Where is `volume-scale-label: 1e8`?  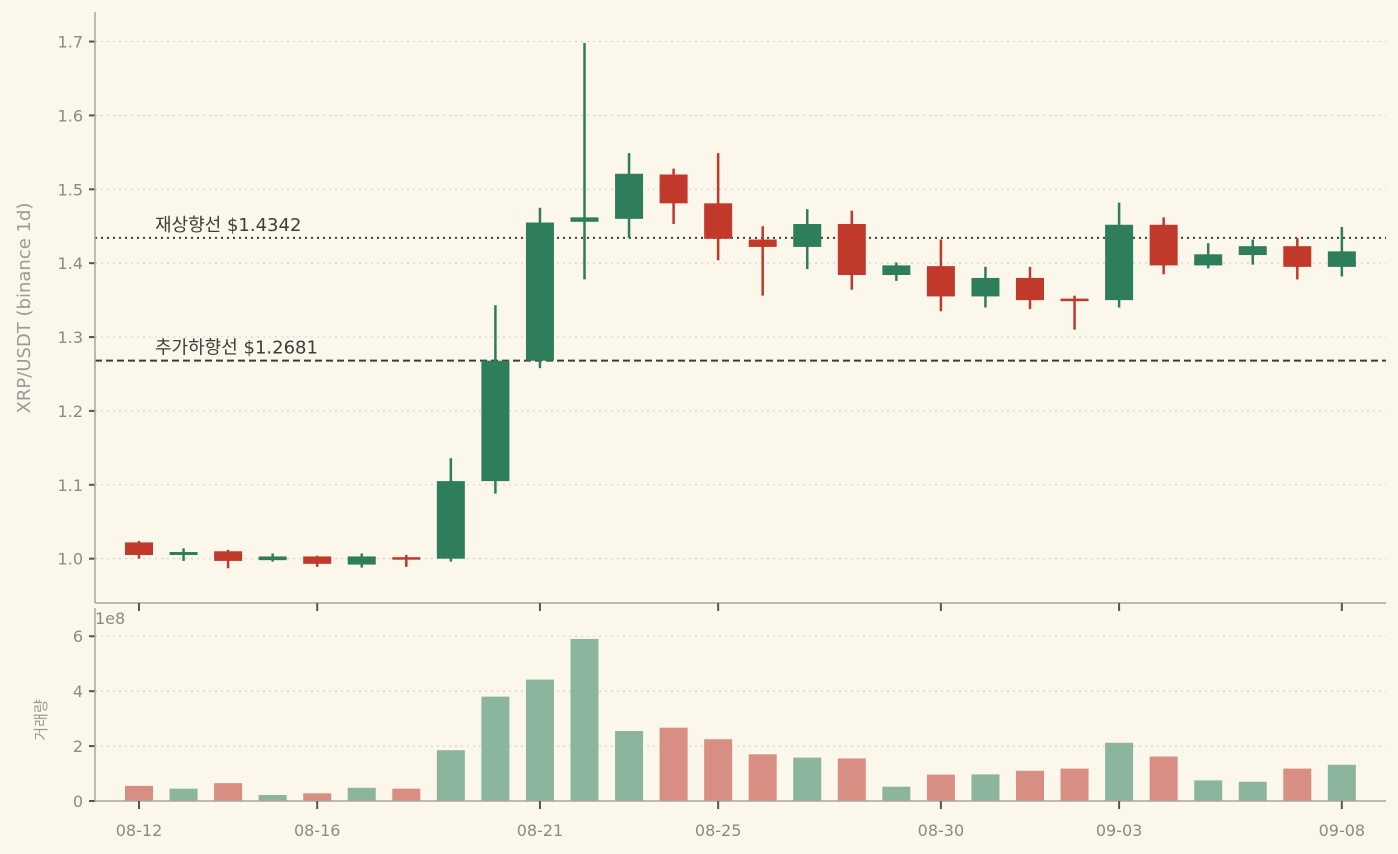 volume-scale-label: 1e8 is located at coordinates (110, 618).